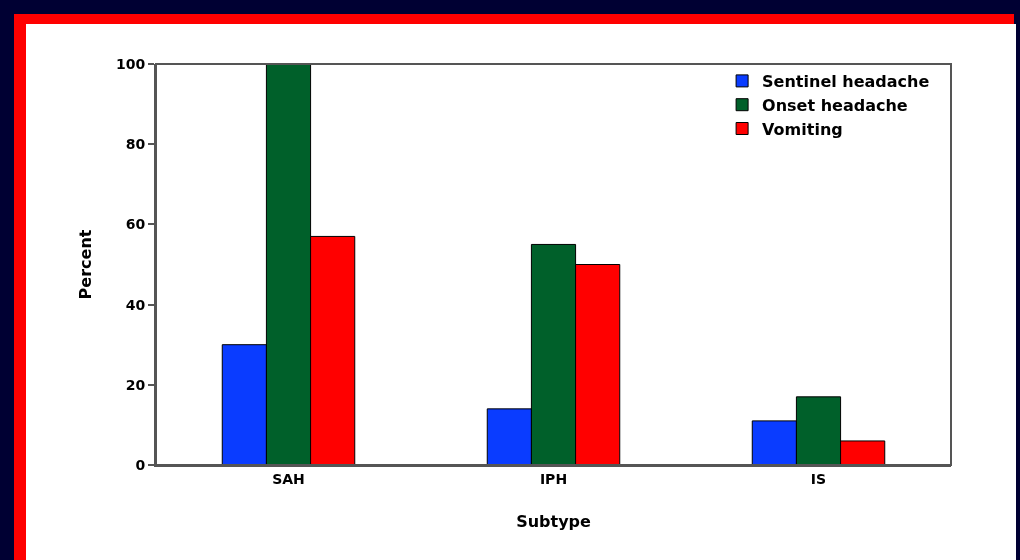 The height and width of the screenshot is (560, 1020). I want to click on y-tick-label: 0, so click(140, 464).